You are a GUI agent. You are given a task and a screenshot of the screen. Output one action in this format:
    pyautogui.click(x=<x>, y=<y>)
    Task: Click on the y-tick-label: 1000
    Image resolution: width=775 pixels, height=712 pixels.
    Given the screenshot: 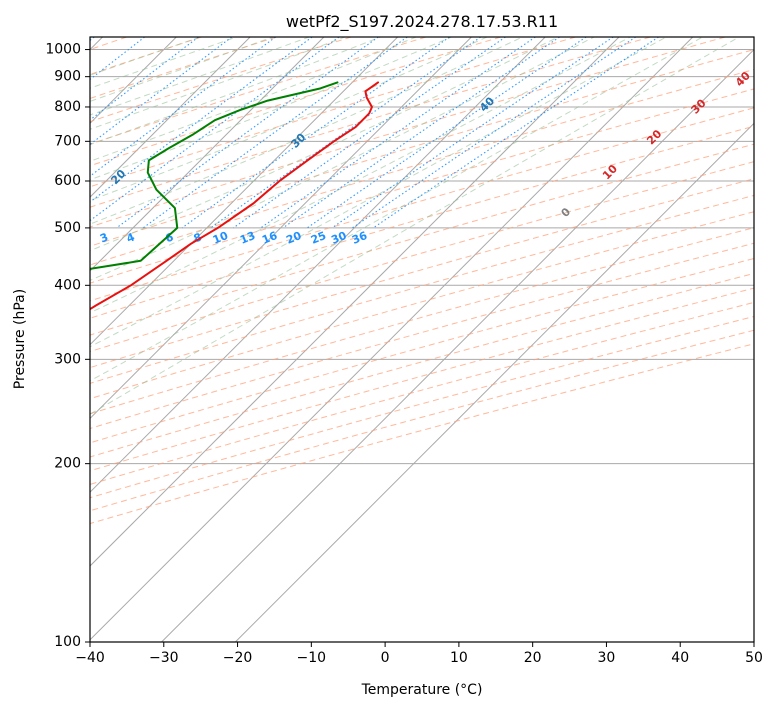 What is the action you would take?
    pyautogui.click(x=63, y=50)
    